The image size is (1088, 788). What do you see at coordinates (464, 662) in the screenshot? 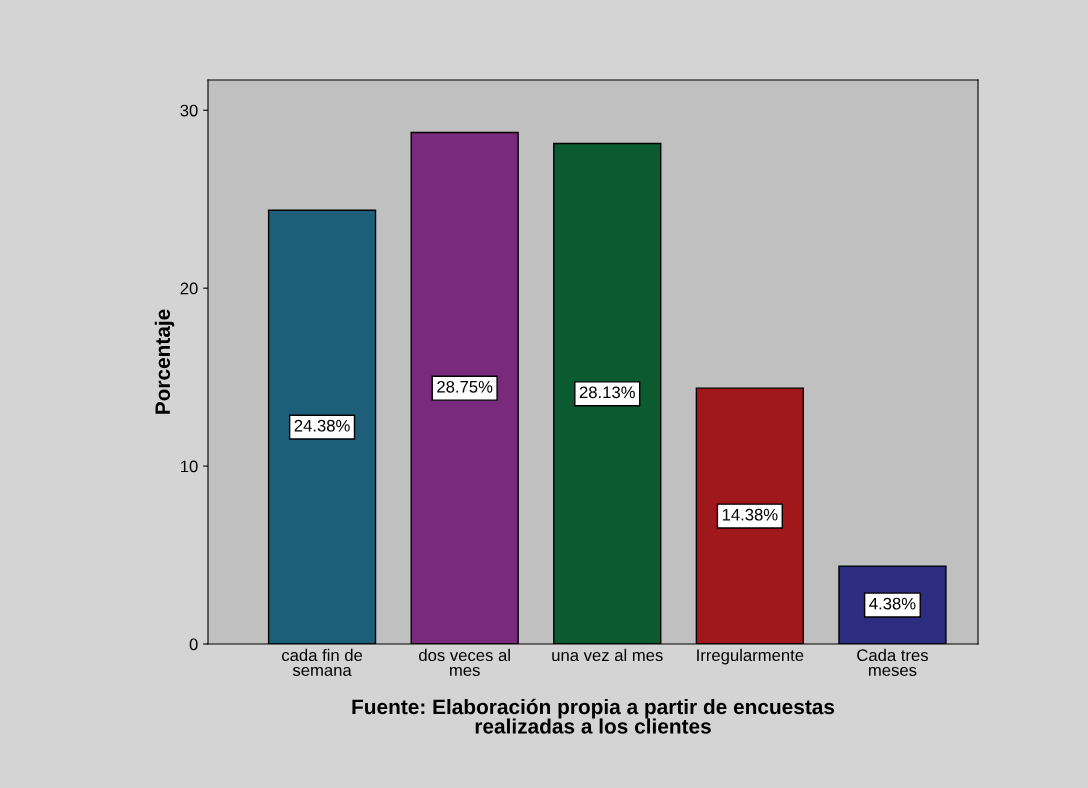
I see `x-tick-label: dos veces al mes` at bounding box center [464, 662].